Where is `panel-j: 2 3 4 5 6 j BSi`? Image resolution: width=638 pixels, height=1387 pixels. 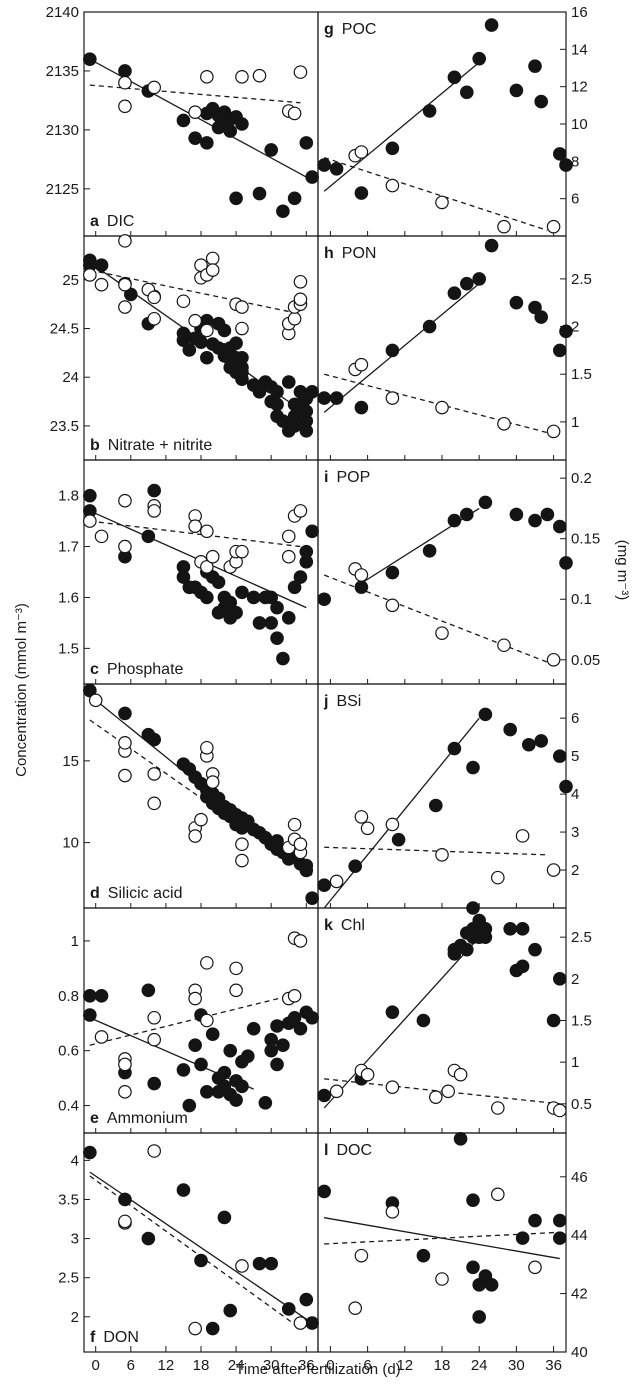 panel-j: 2 3 4 5 6 j BSi is located at coordinates (448, 796).